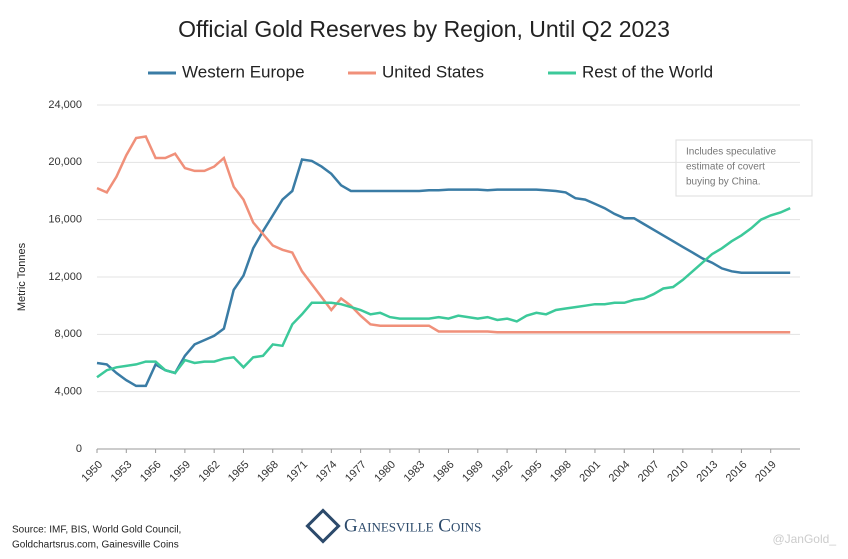 The height and width of the screenshot is (559, 848). What do you see at coordinates (68, 392) in the screenshot?
I see `y-tick-label: 4,000` at bounding box center [68, 392].